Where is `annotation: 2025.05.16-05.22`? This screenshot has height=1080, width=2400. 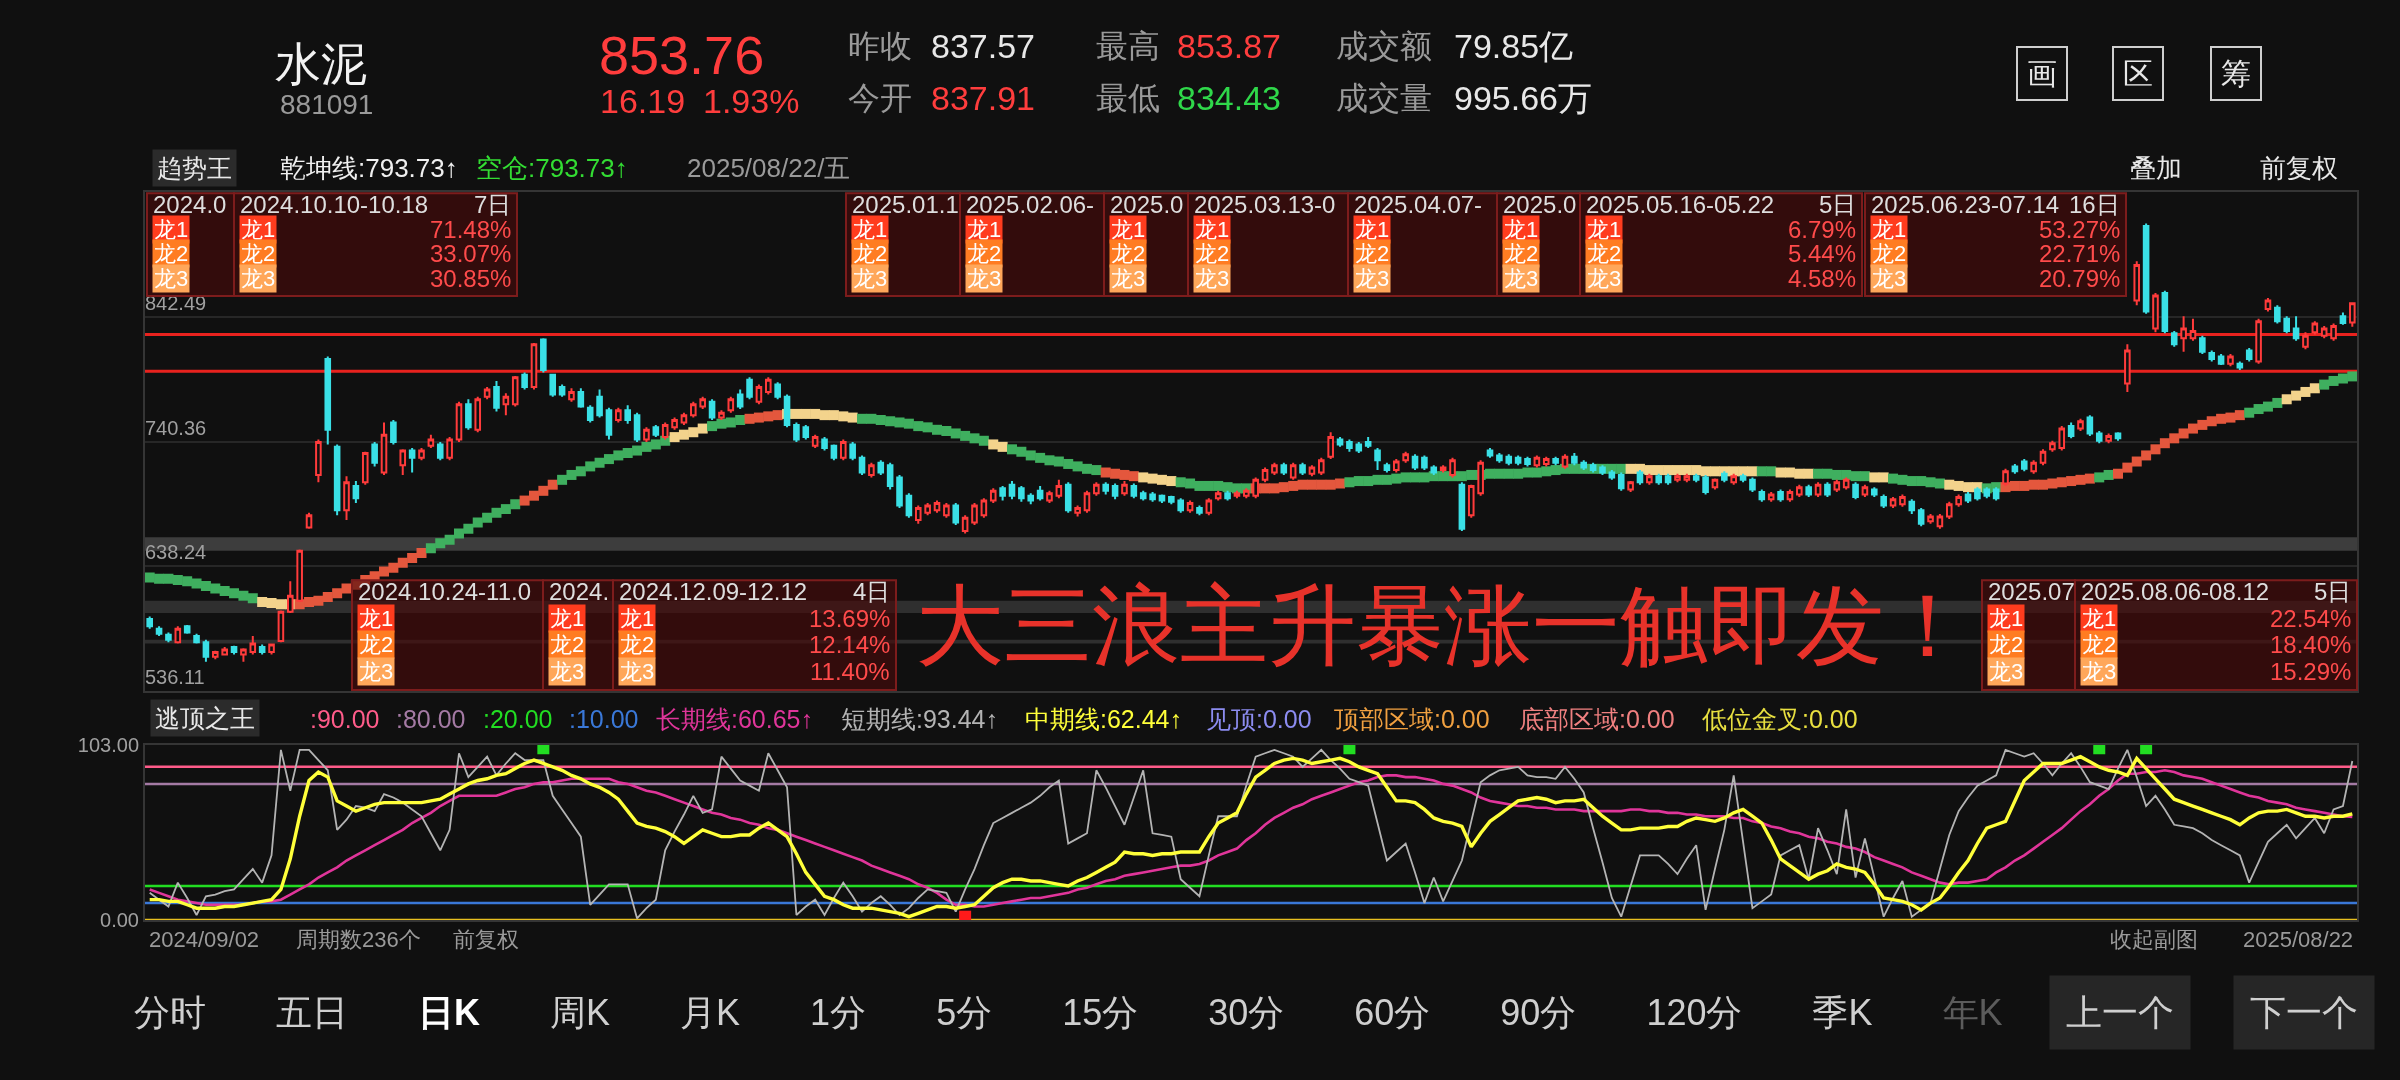 annotation: 2025.05.16-05.22 is located at coordinates (1680, 204).